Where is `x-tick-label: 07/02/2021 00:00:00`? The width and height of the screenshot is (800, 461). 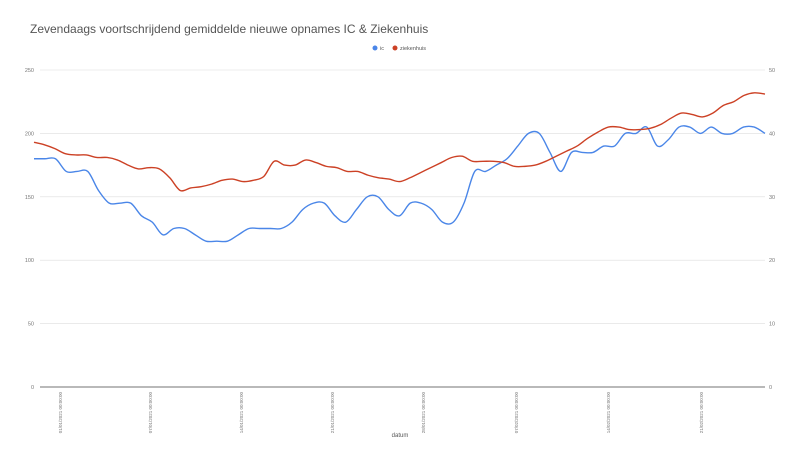
x-tick-label: 07/02/2021 00:00:00 is located at coordinates (516, 413).